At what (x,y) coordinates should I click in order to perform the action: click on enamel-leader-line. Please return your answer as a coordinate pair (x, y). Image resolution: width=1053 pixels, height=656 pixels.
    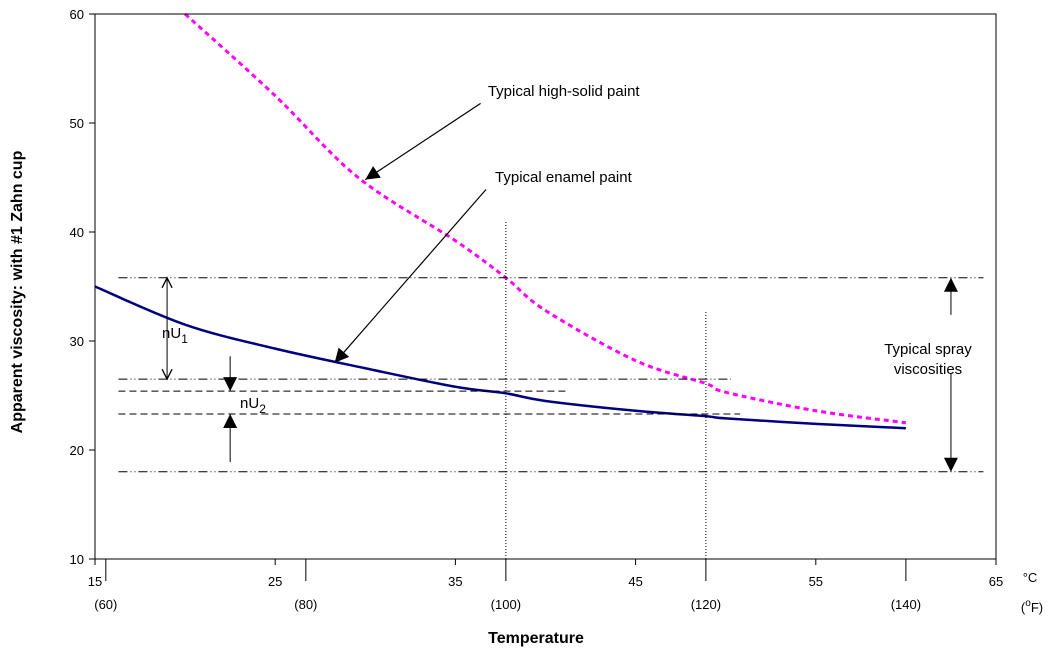
    Looking at the image, I should click on (410, 276).